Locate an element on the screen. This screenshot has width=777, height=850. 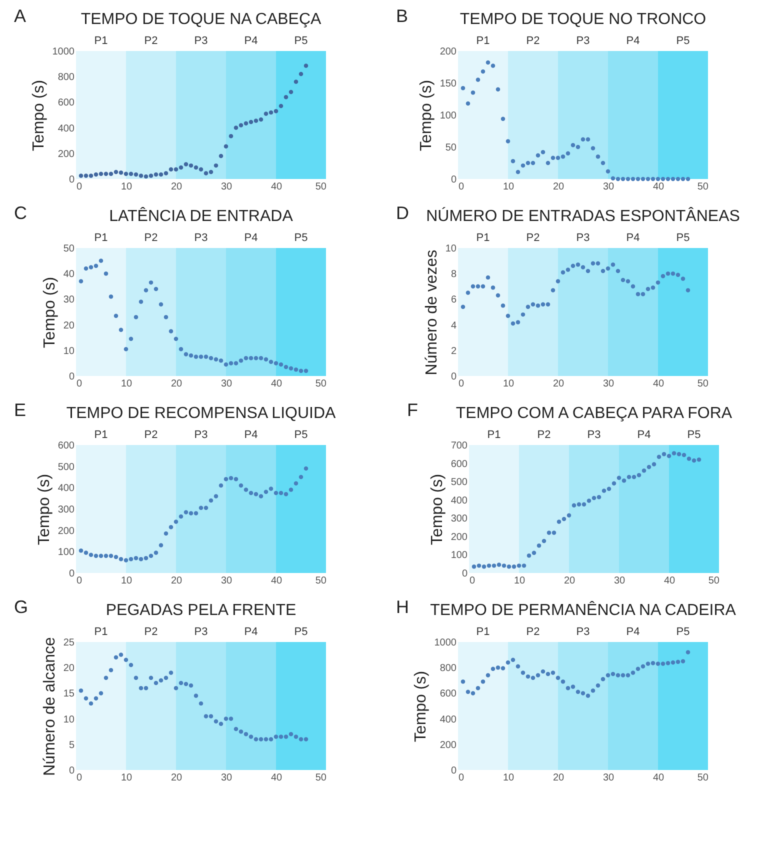
x-tick-label: 20 is located at coordinates (176, 187).